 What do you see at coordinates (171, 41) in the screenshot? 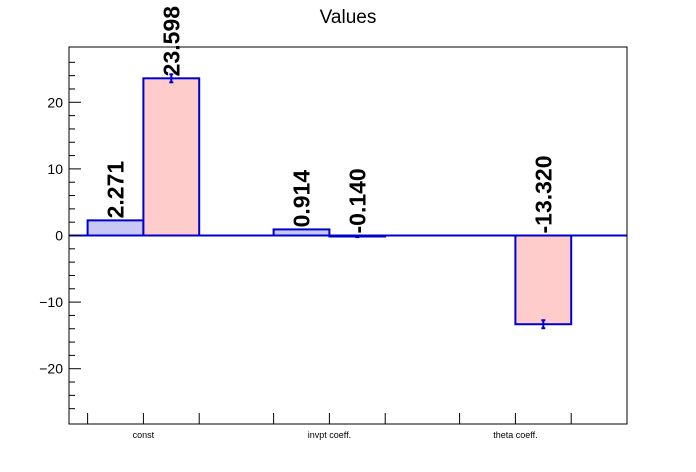
I see `data-label: 23.598` at bounding box center [171, 41].